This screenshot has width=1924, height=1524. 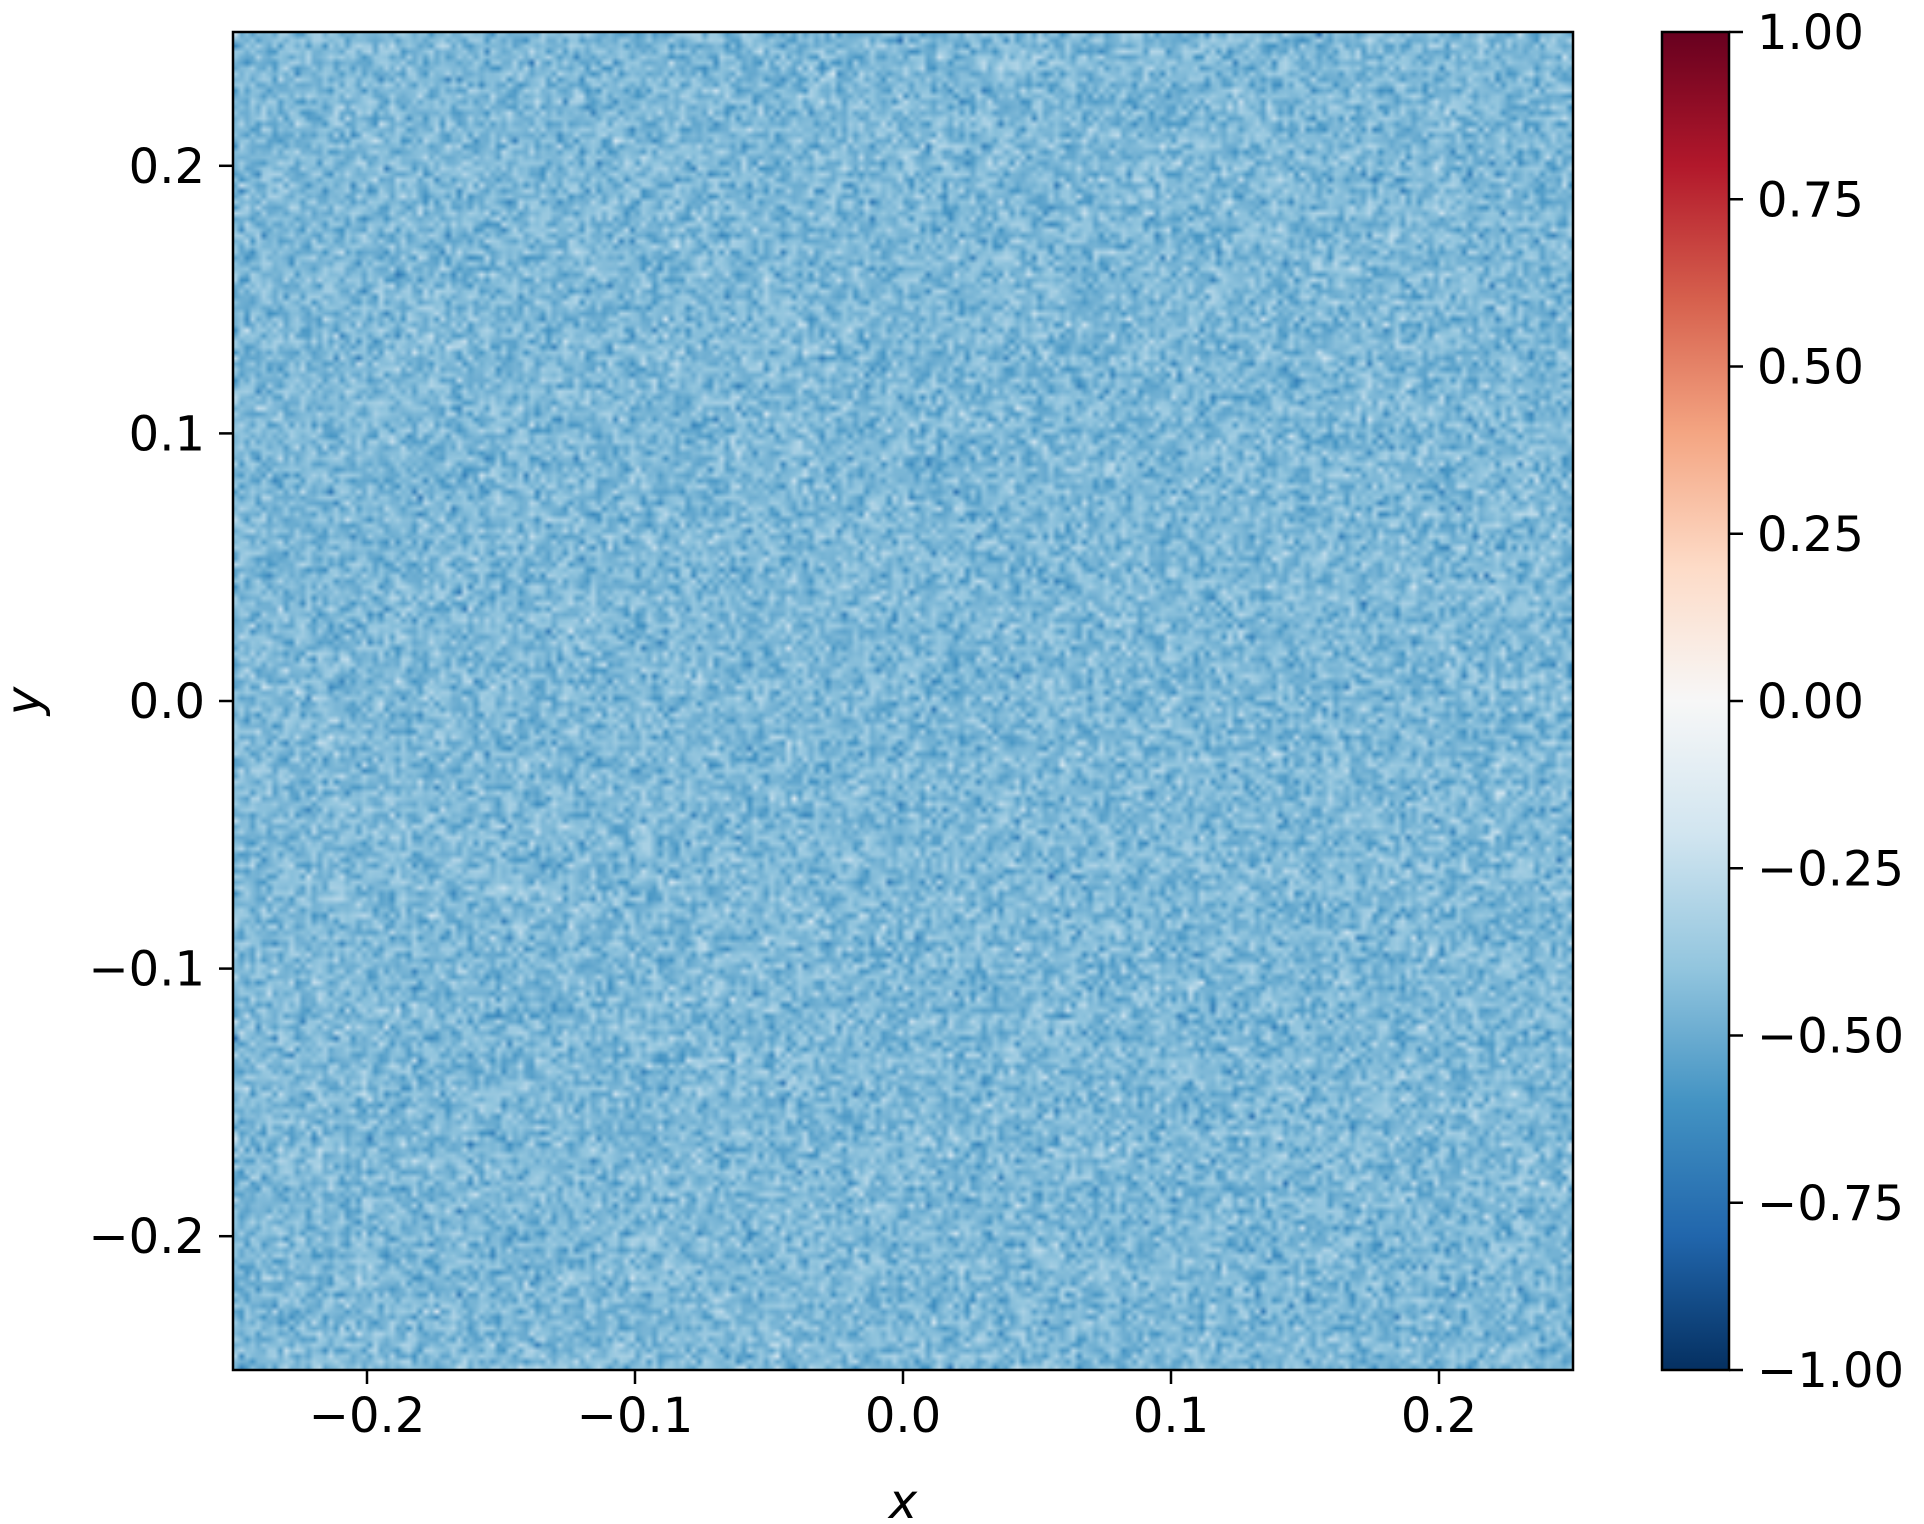 I want to click on y-axis-ticks: −0.2 −0.1 0.0 0.1 0.2, so click(x=160, y=702).